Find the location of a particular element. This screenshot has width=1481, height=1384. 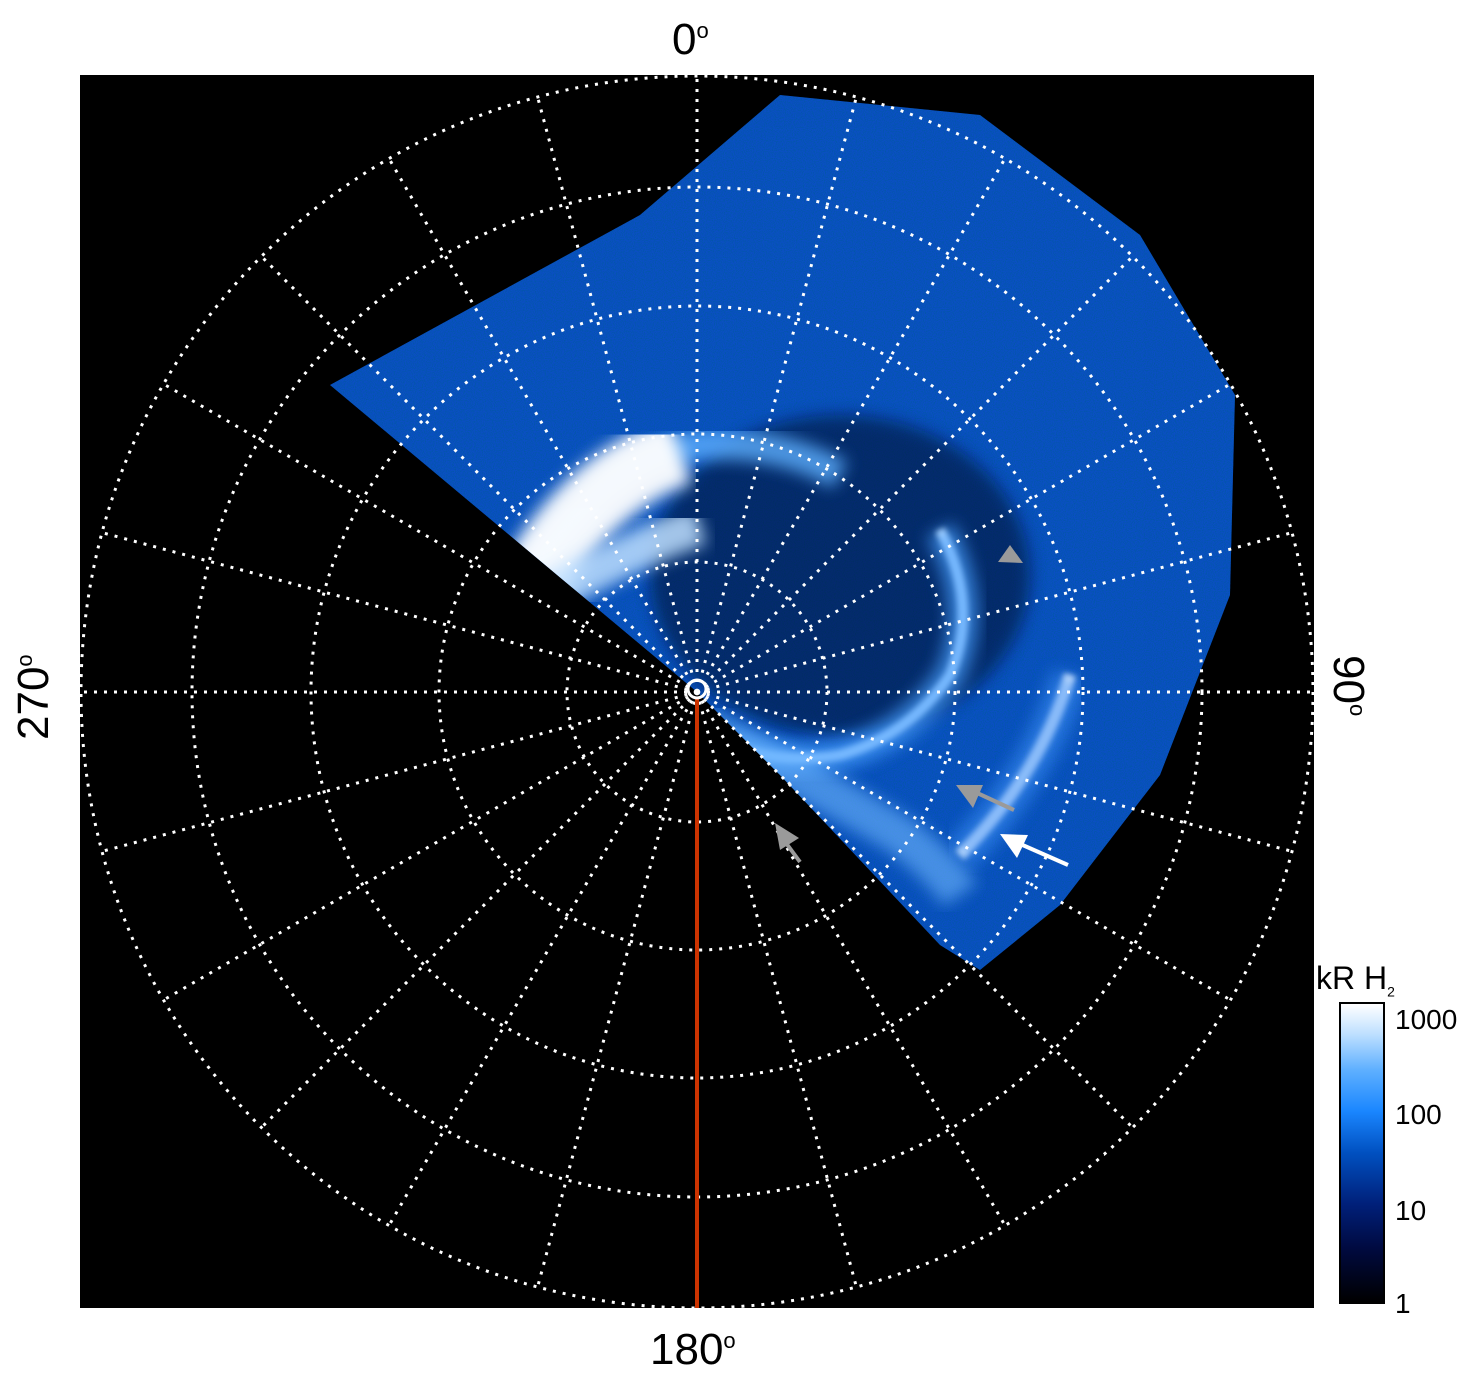

colorbar-tick-1: 1 is located at coordinates (1403, 1303).